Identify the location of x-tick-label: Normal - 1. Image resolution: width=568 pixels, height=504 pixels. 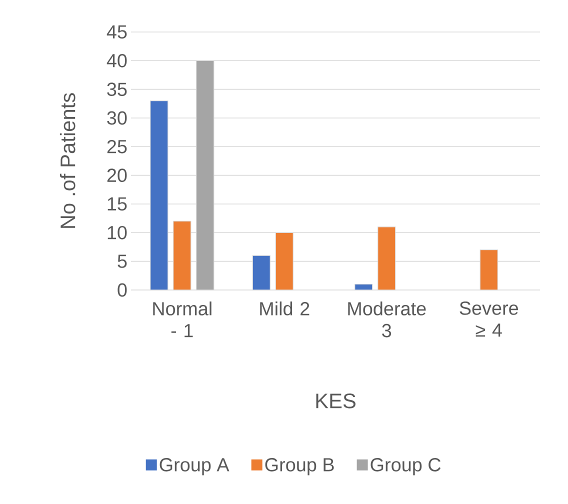
(182, 320).